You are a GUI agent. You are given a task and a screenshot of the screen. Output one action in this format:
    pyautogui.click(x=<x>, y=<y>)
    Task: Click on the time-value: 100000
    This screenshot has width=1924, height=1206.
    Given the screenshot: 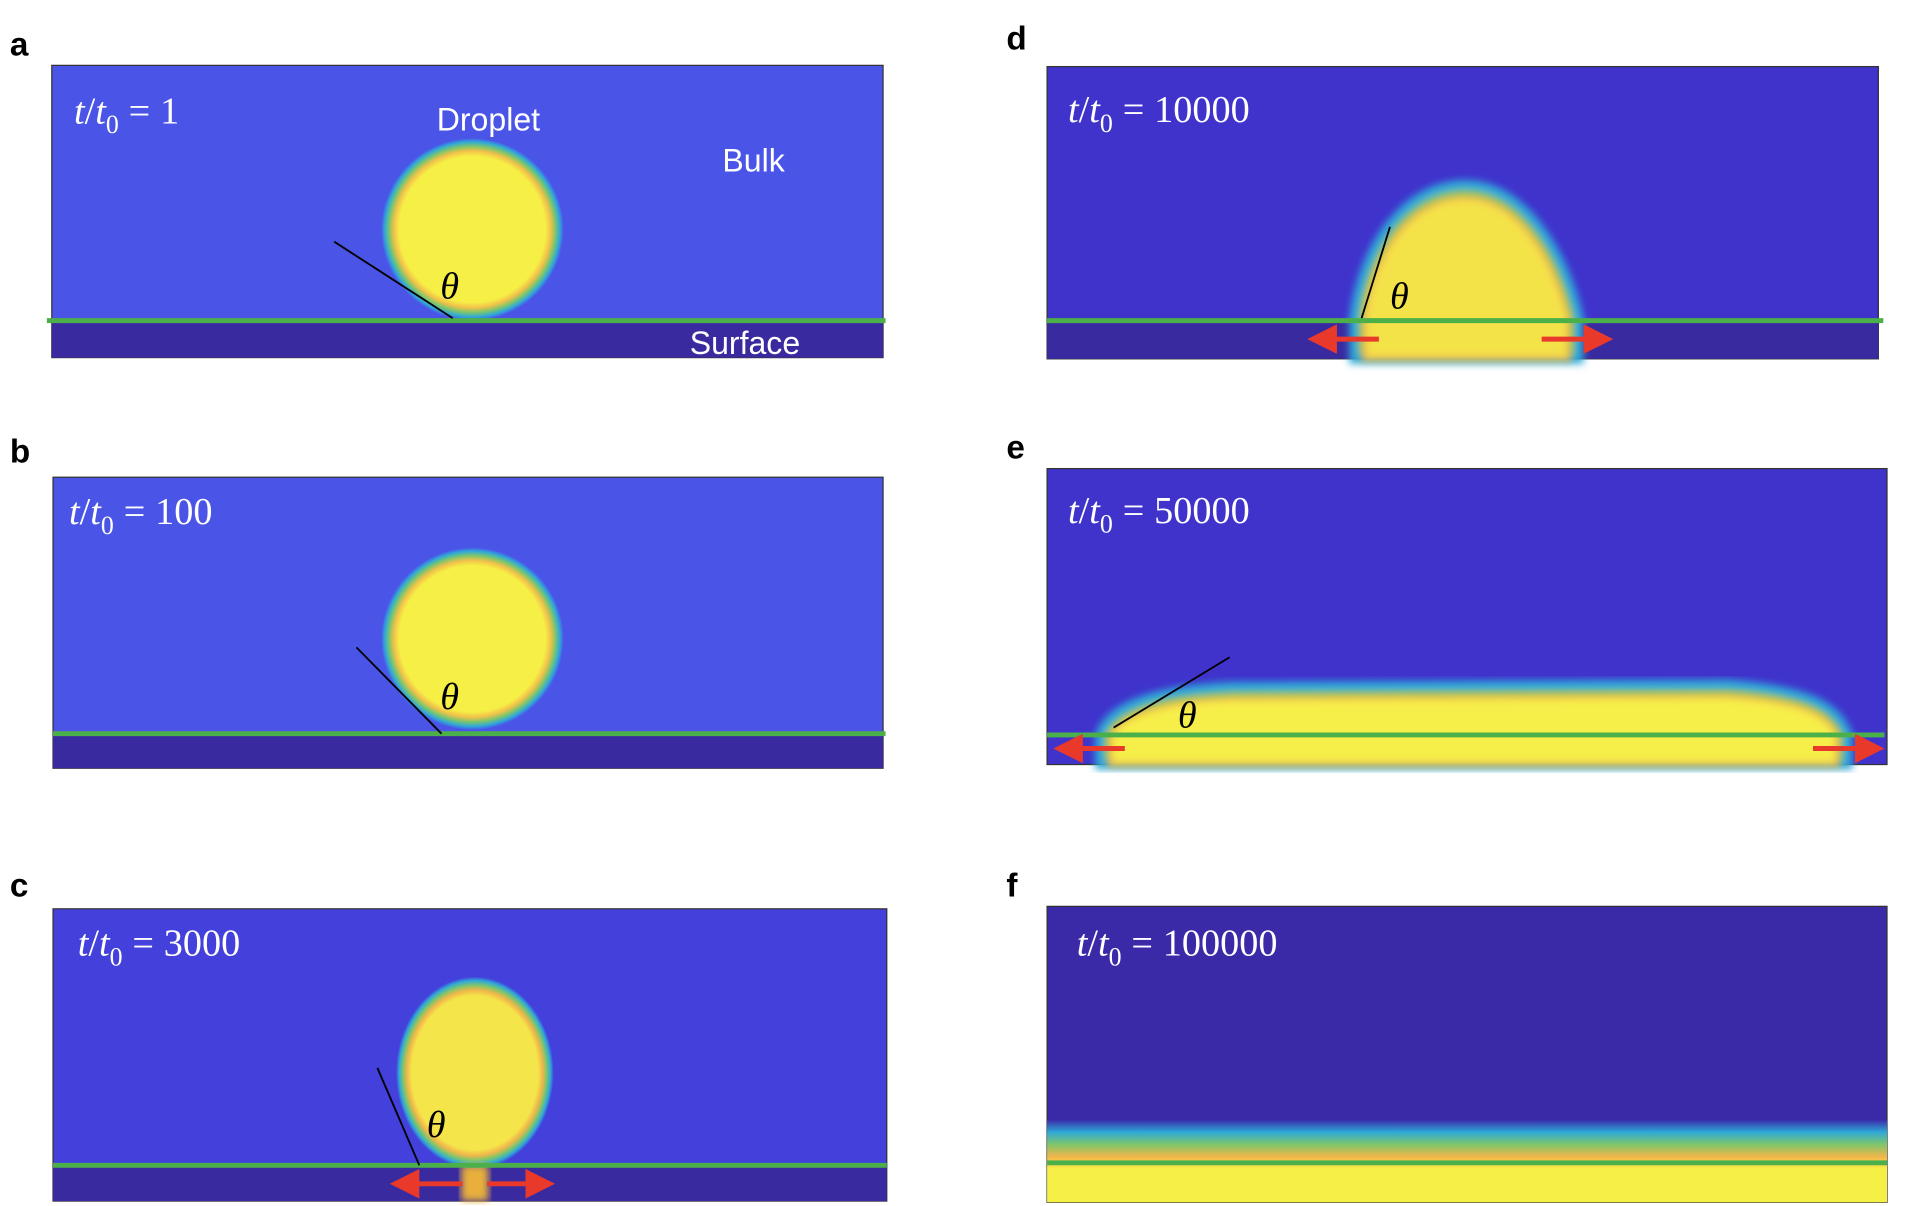 What is the action you would take?
    pyautogui.click(x=1220, y=944)
    